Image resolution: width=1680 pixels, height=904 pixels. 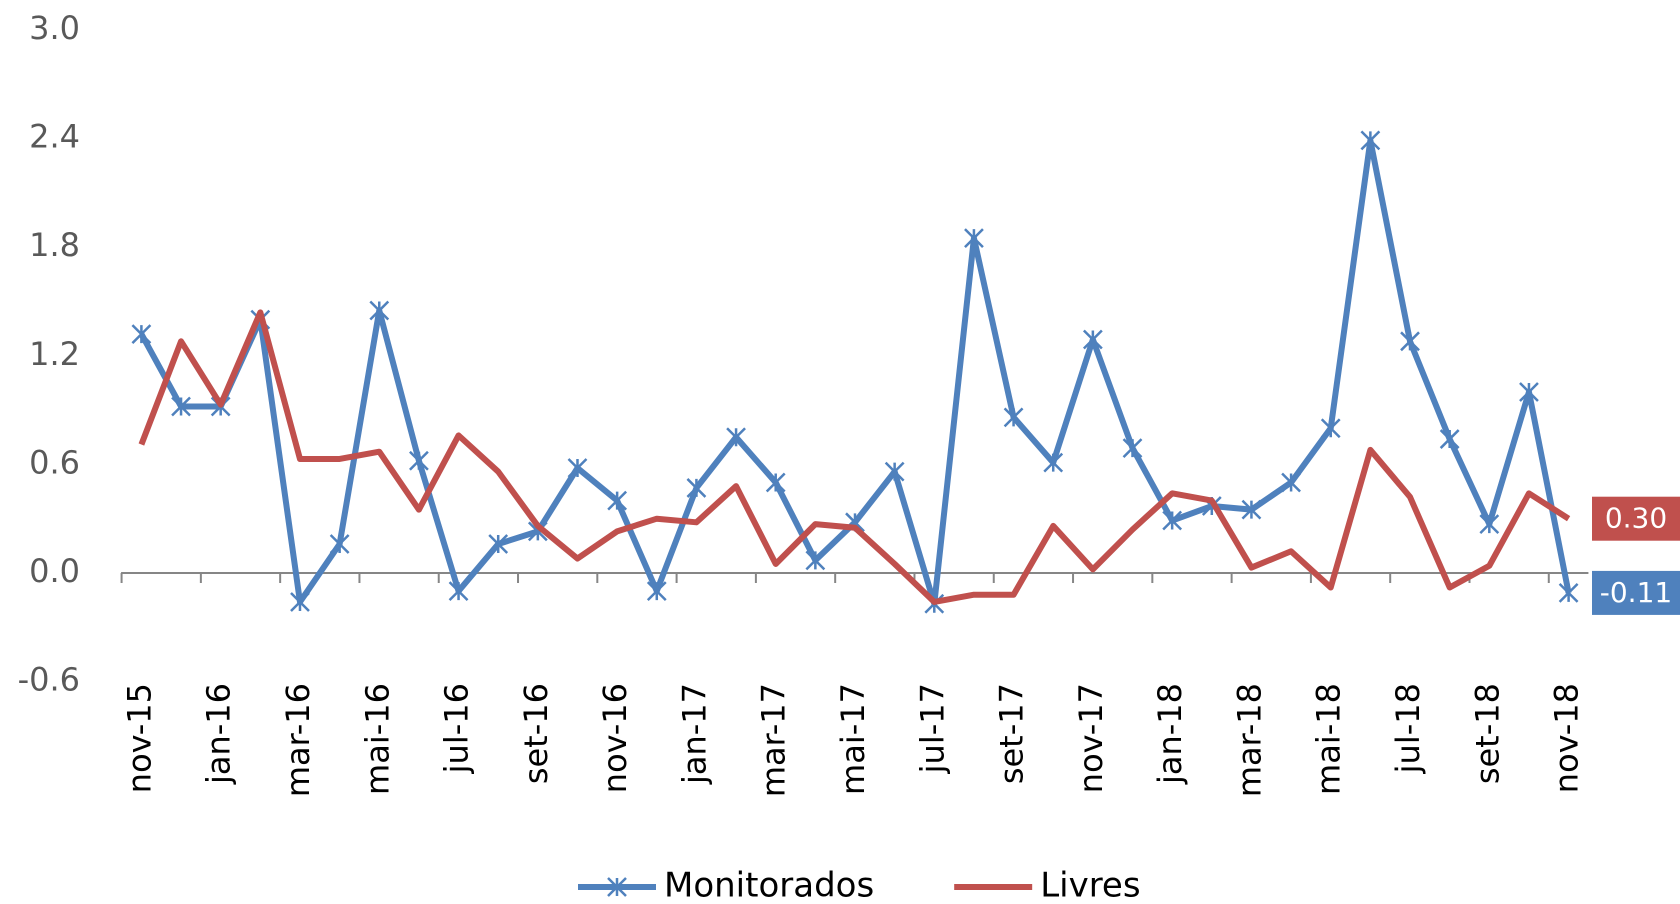 What do you see at coordinates (54, 462) in the screenshot?
I see `y-tick-label: 0.6` at bounding box center [54, 462].